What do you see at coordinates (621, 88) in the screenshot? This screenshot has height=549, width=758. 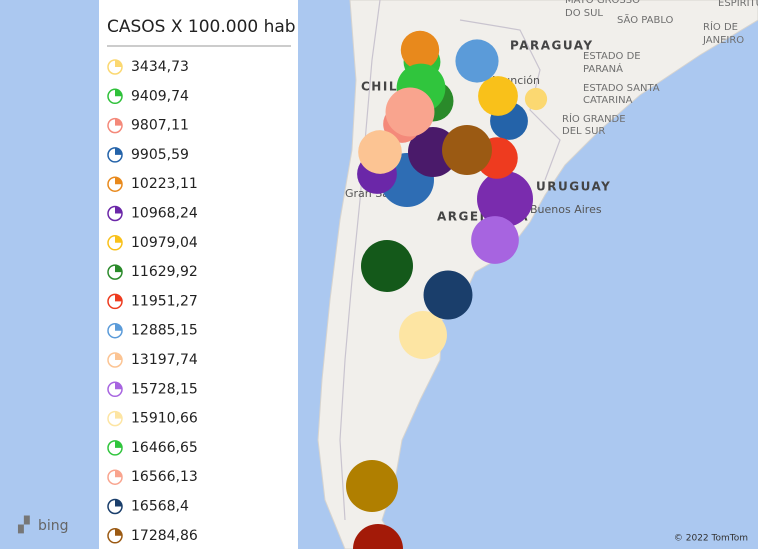 I see `map-label: ESTADO SANTA` at bounding box center [621, 88].